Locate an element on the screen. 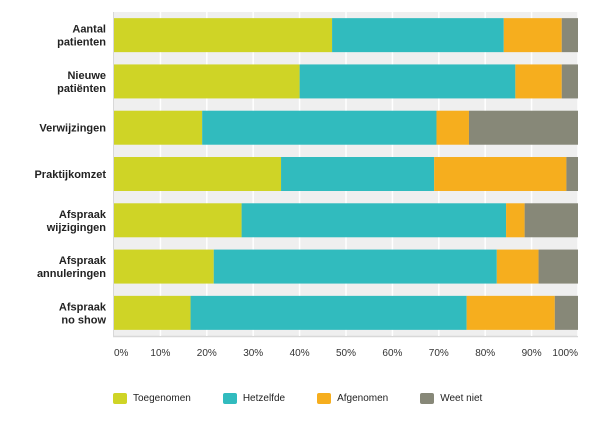 This screenshot has width=604, height=446. category-label: patienten is located at coordinates (81, 43).